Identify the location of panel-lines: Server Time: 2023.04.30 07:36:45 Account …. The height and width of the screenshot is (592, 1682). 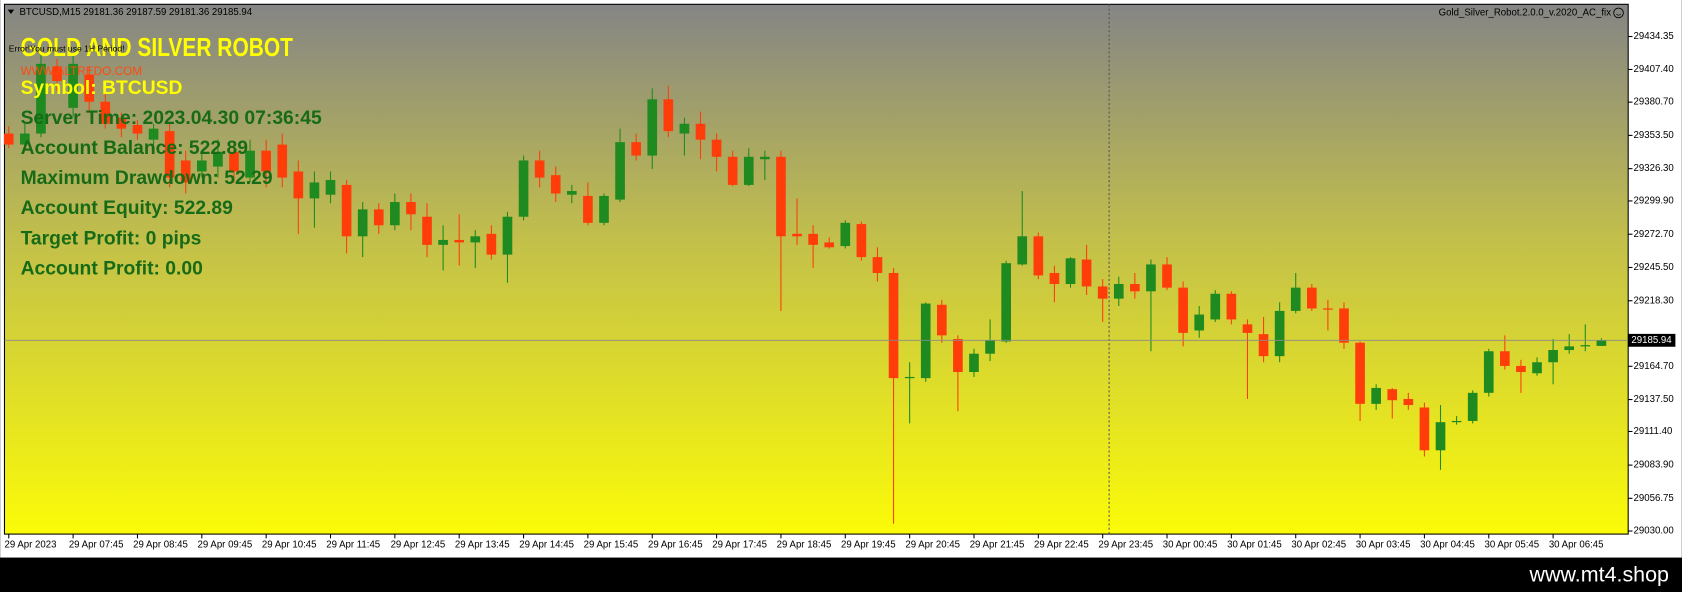
(171, 193).